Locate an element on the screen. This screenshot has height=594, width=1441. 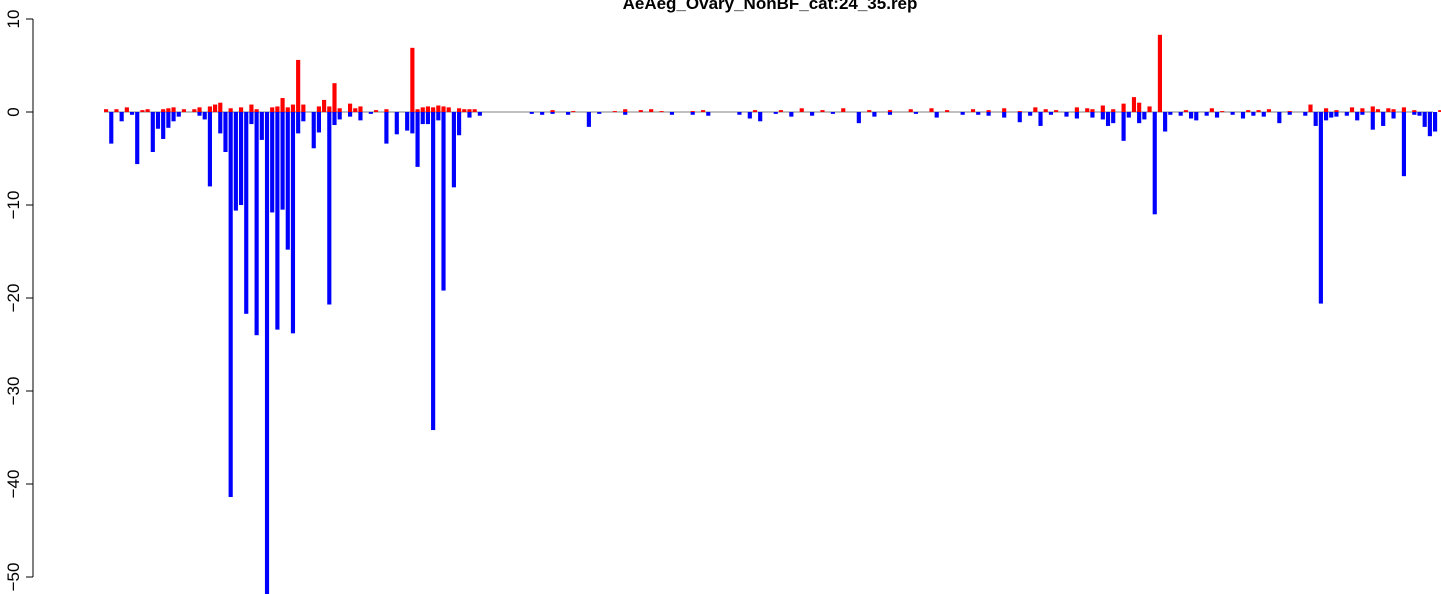
y-tick-label: −10 is located at coordinates (13, 205).